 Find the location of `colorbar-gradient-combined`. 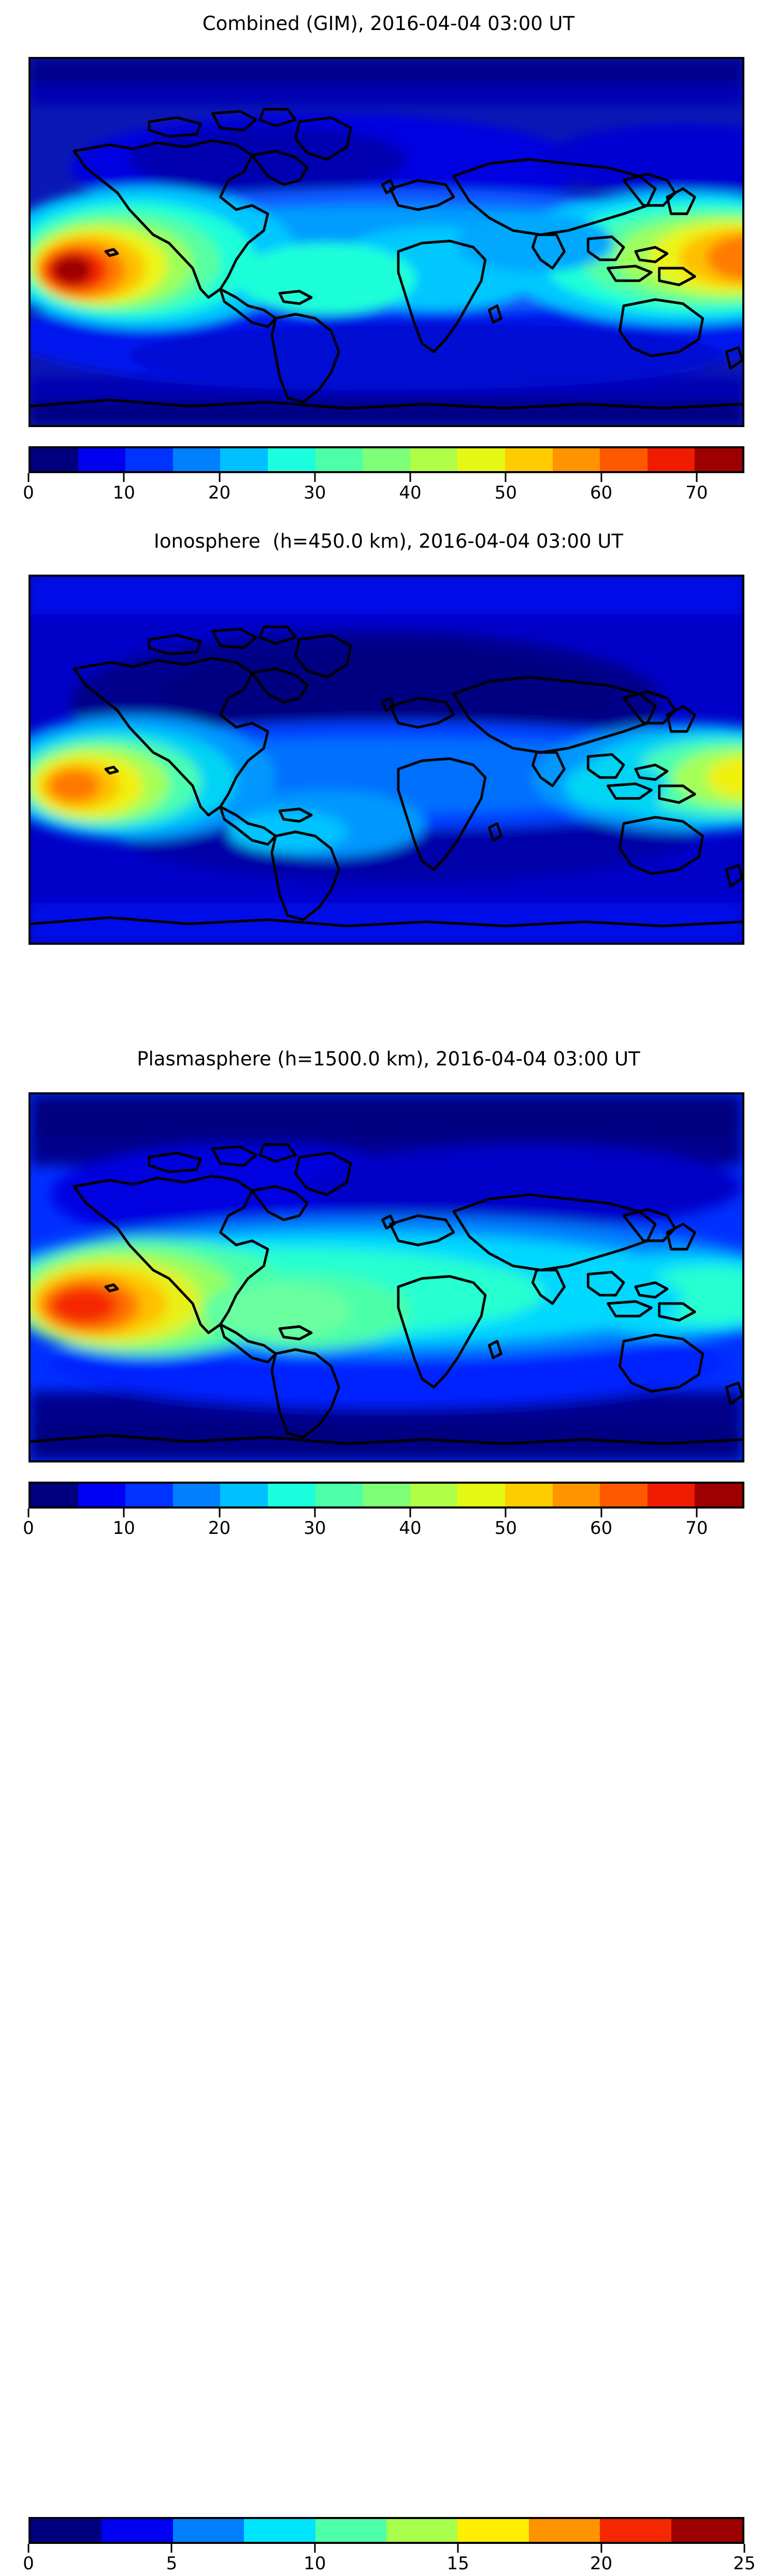

colorbar-gradient-combined is located at coordinates (386, 460).